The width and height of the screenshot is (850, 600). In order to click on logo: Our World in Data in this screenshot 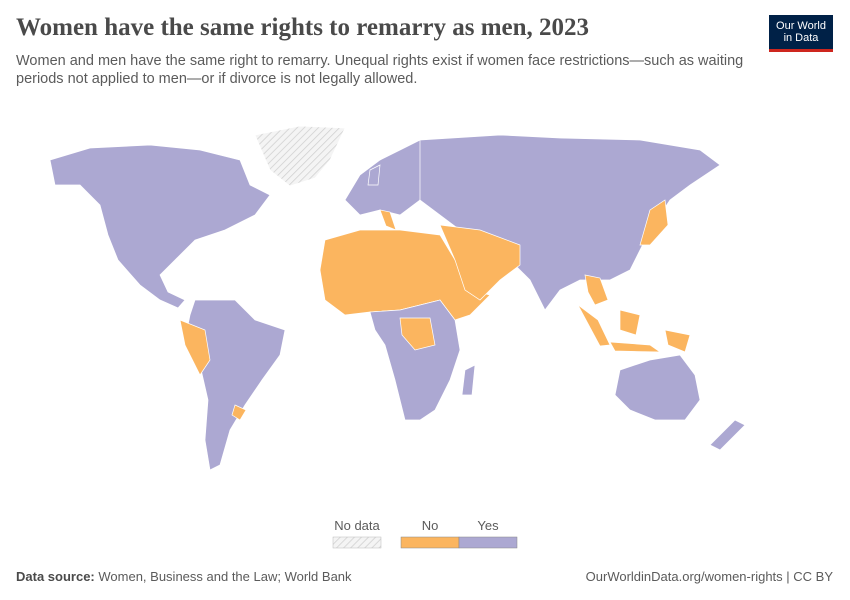, I will do `click(801, 33)`.